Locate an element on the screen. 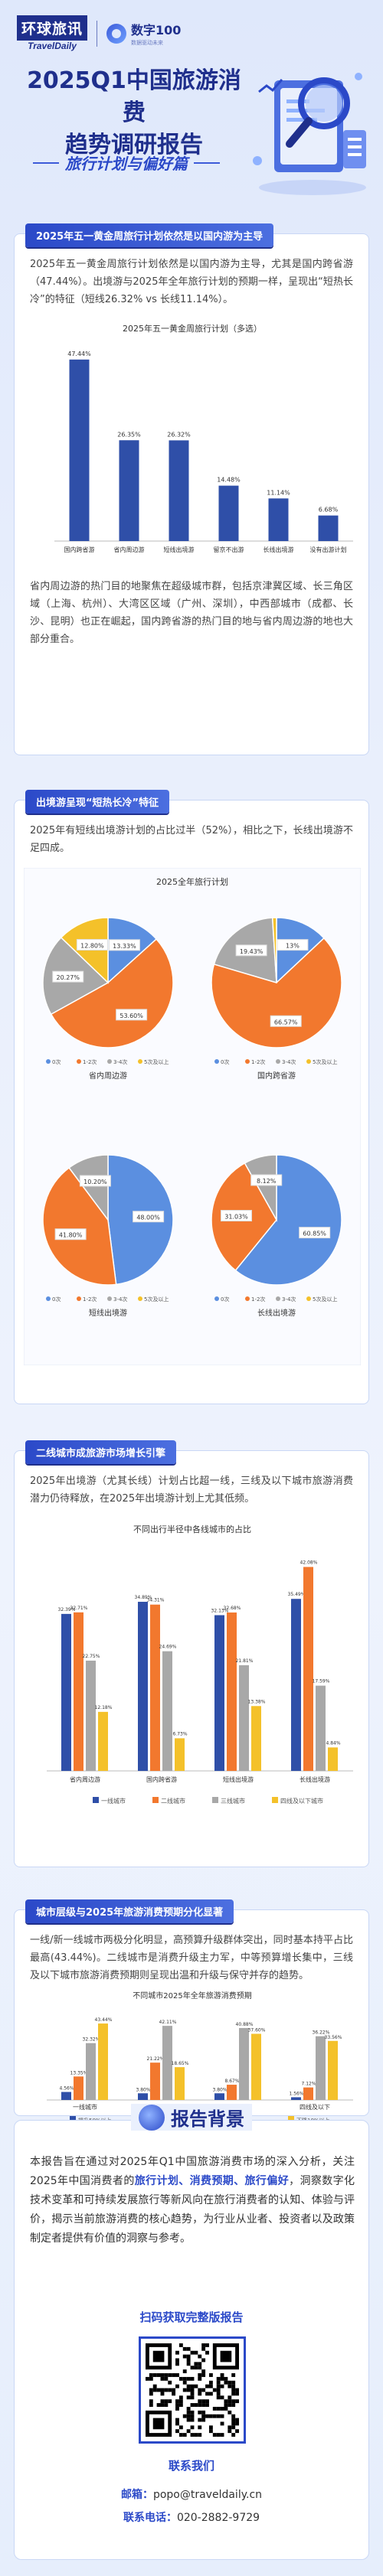  pie-name: 长线出境游 is located at coordinates (276, 1313).